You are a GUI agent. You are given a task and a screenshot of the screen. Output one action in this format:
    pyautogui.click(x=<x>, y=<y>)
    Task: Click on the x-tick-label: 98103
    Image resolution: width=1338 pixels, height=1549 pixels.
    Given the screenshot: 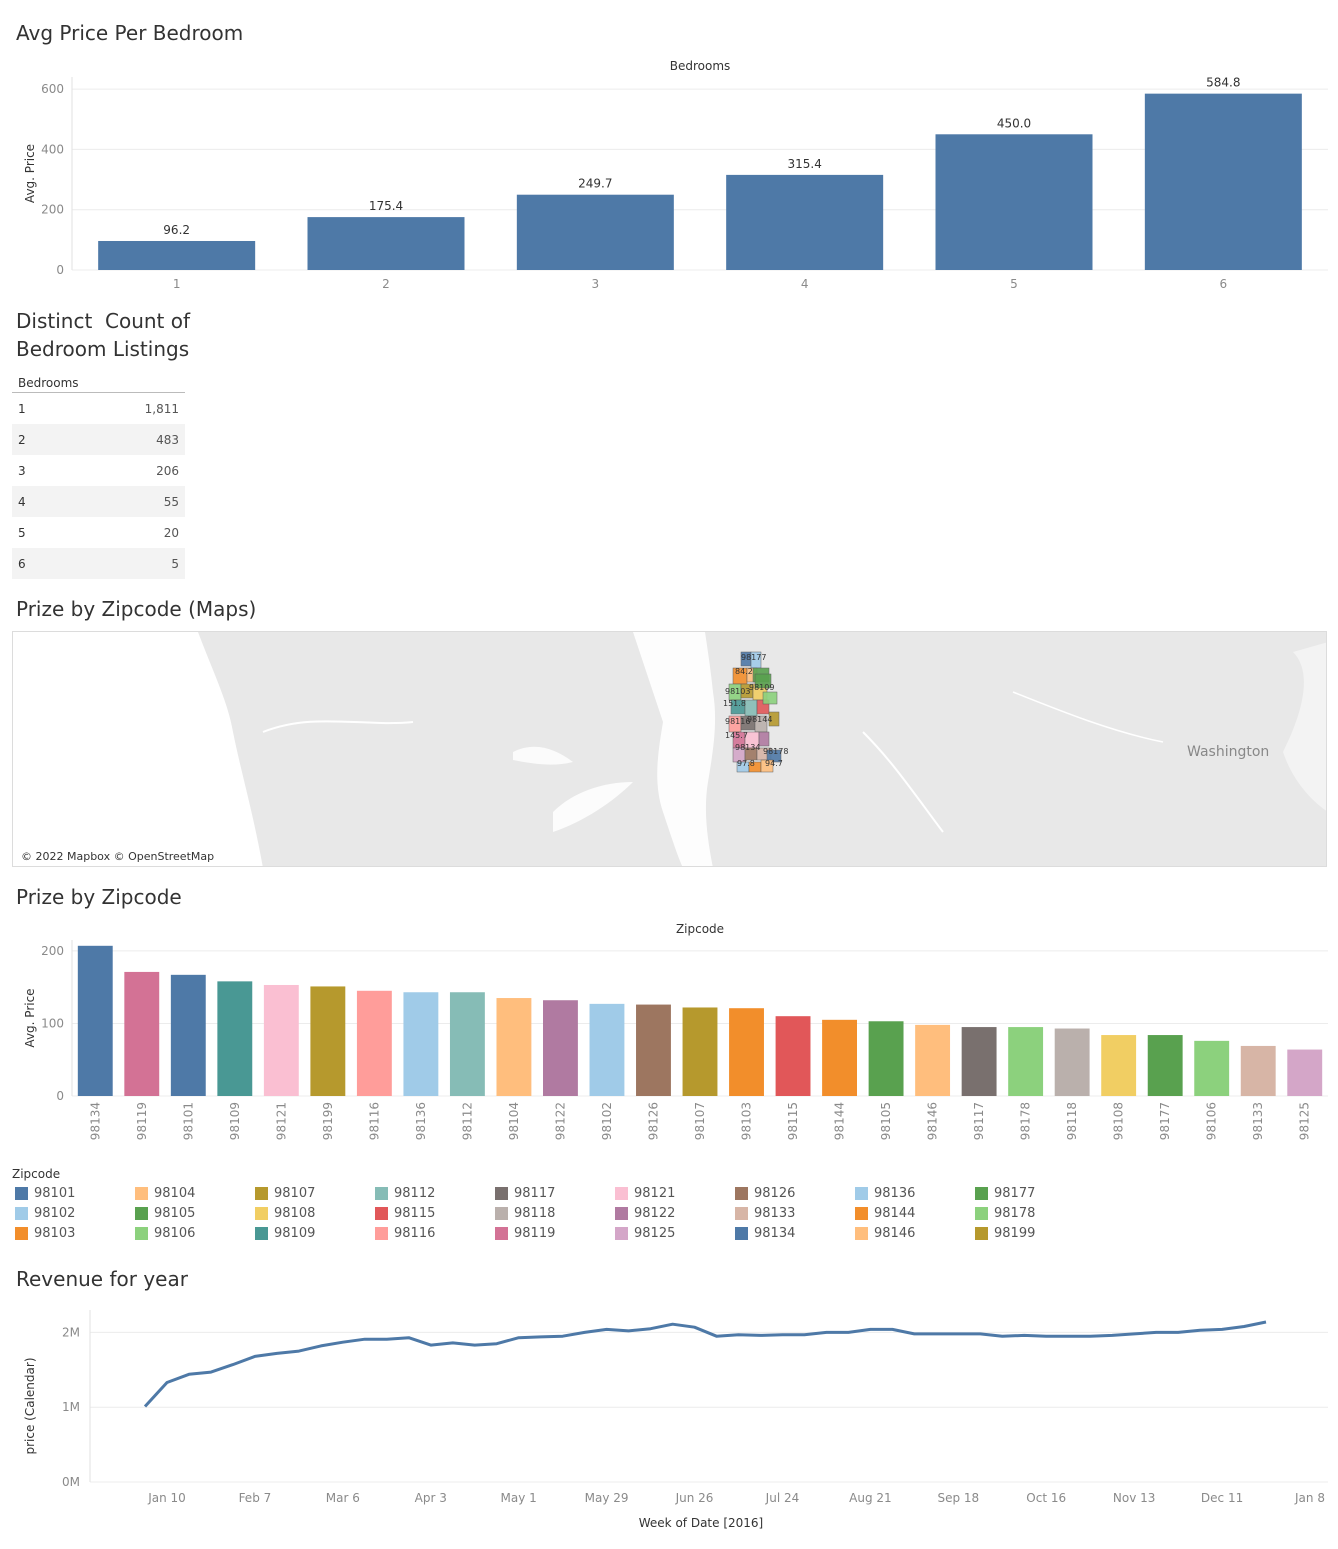 What is the action you would take?
    pyautogui.click(x=747, y=1121)
    